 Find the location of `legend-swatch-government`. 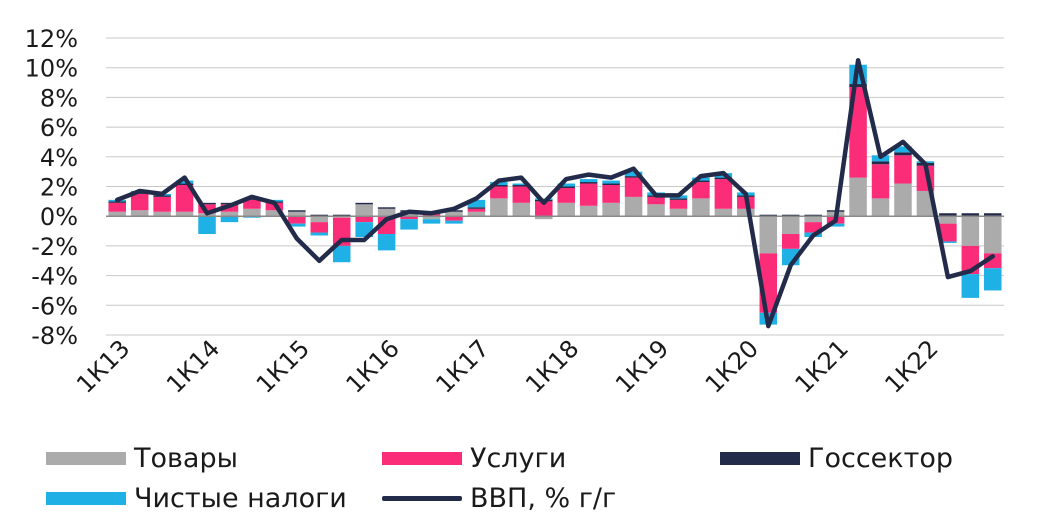

legend-swatch-government is located at coordinates (760, 458).